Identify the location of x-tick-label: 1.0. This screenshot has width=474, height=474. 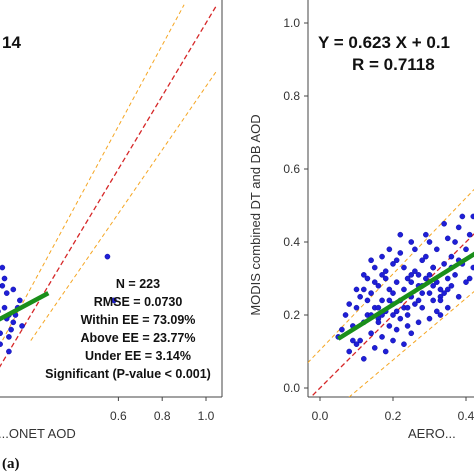
(206, 416).